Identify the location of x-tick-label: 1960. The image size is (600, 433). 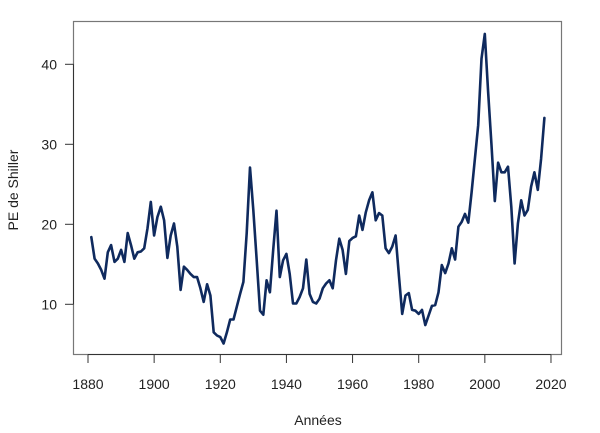
(352, 384).